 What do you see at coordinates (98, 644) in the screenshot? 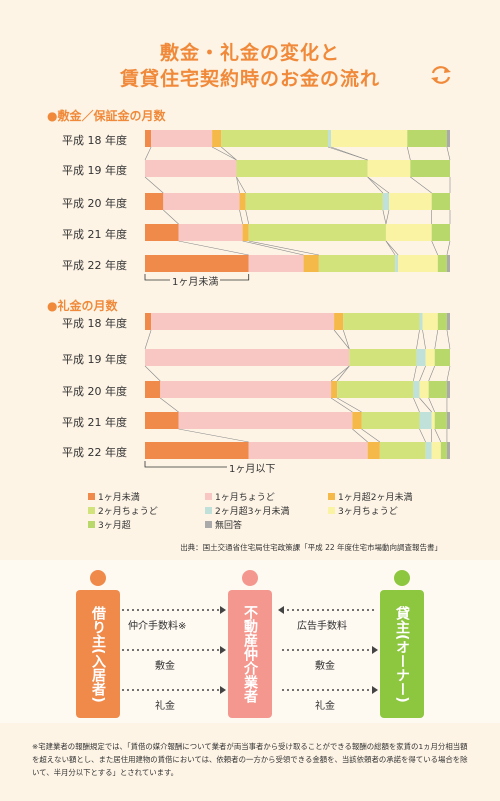
I see `tenant-figure: 借り主(入居者)` at bounding box center [98, 644].